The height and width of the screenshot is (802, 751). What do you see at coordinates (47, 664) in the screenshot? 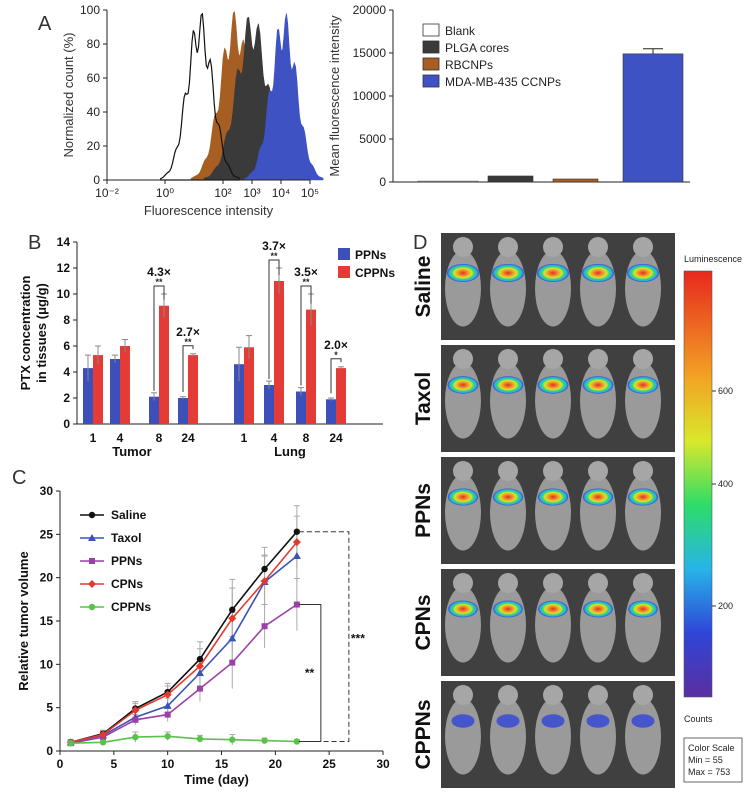
I see `y-tick-label: 10` at bounding box center [47, 664].